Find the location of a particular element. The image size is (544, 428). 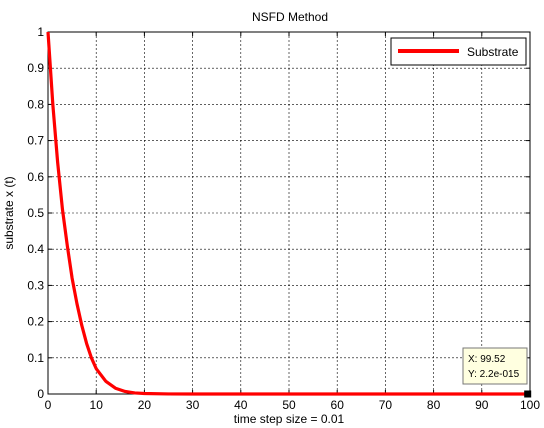

x-tick-label: 20 is located at coordinates (145, 405).